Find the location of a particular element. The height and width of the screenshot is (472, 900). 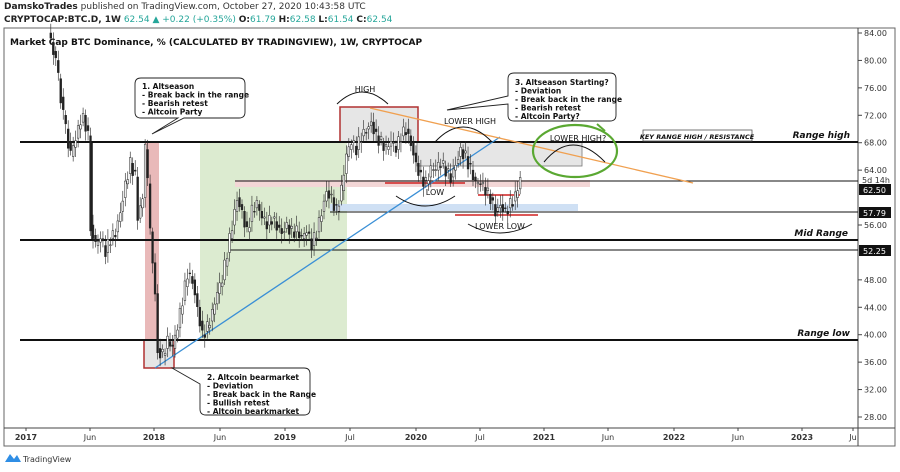

callout-line: 1. Altseason is located at coordinates (168, 86).